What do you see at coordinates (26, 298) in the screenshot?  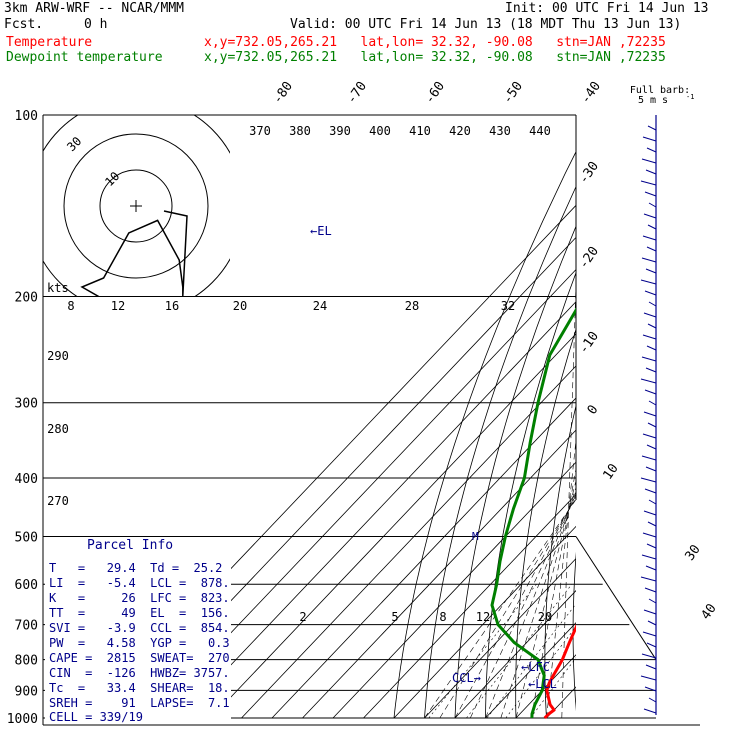 I see `pressure-tick-label: 200` at bounding box center [26, 298].